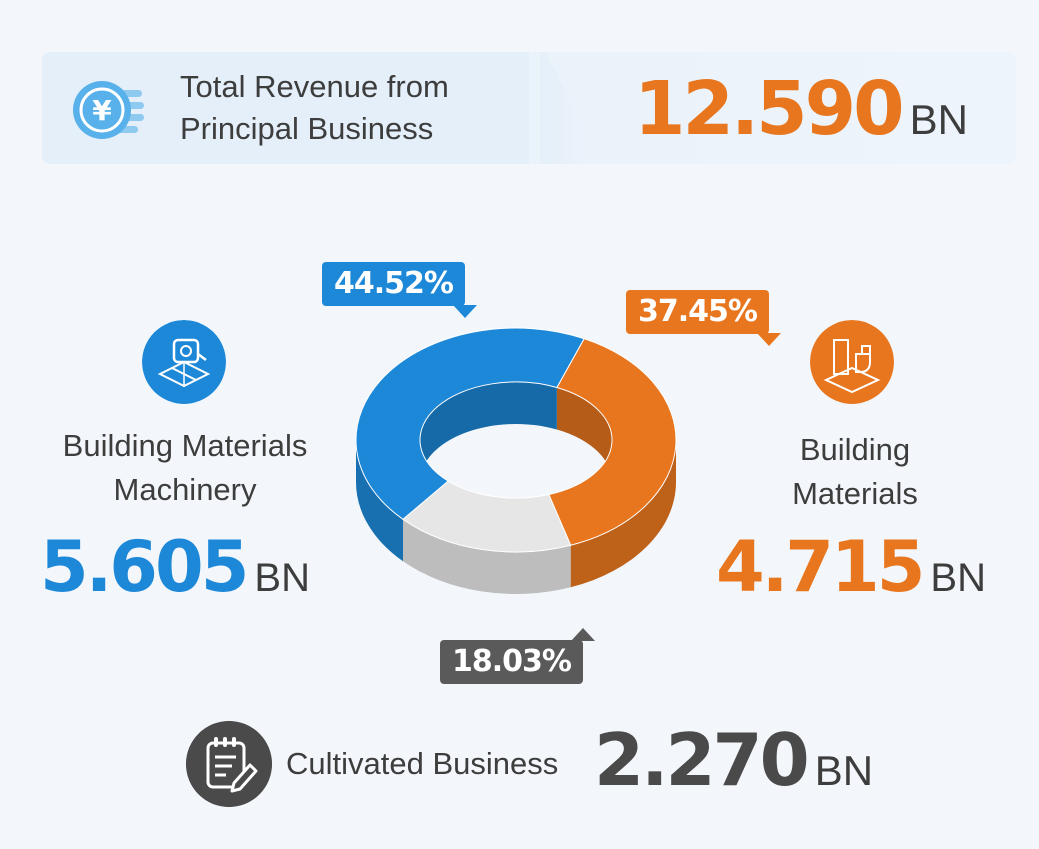 The image size is (1039, 849). What do you see at coordinates (855, 493) in the screenshot?
I see `materials-label-line2: Materials` at bounding box center [855, 493].